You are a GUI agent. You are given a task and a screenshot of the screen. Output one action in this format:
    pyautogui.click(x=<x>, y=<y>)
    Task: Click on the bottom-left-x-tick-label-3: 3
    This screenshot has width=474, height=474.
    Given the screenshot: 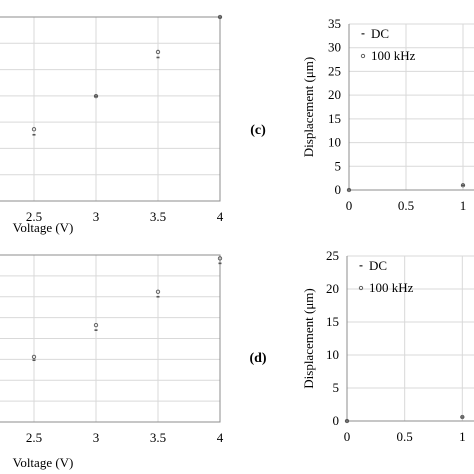 What is the action you would take?
    pyautogui.click(x=96, y=437)
    